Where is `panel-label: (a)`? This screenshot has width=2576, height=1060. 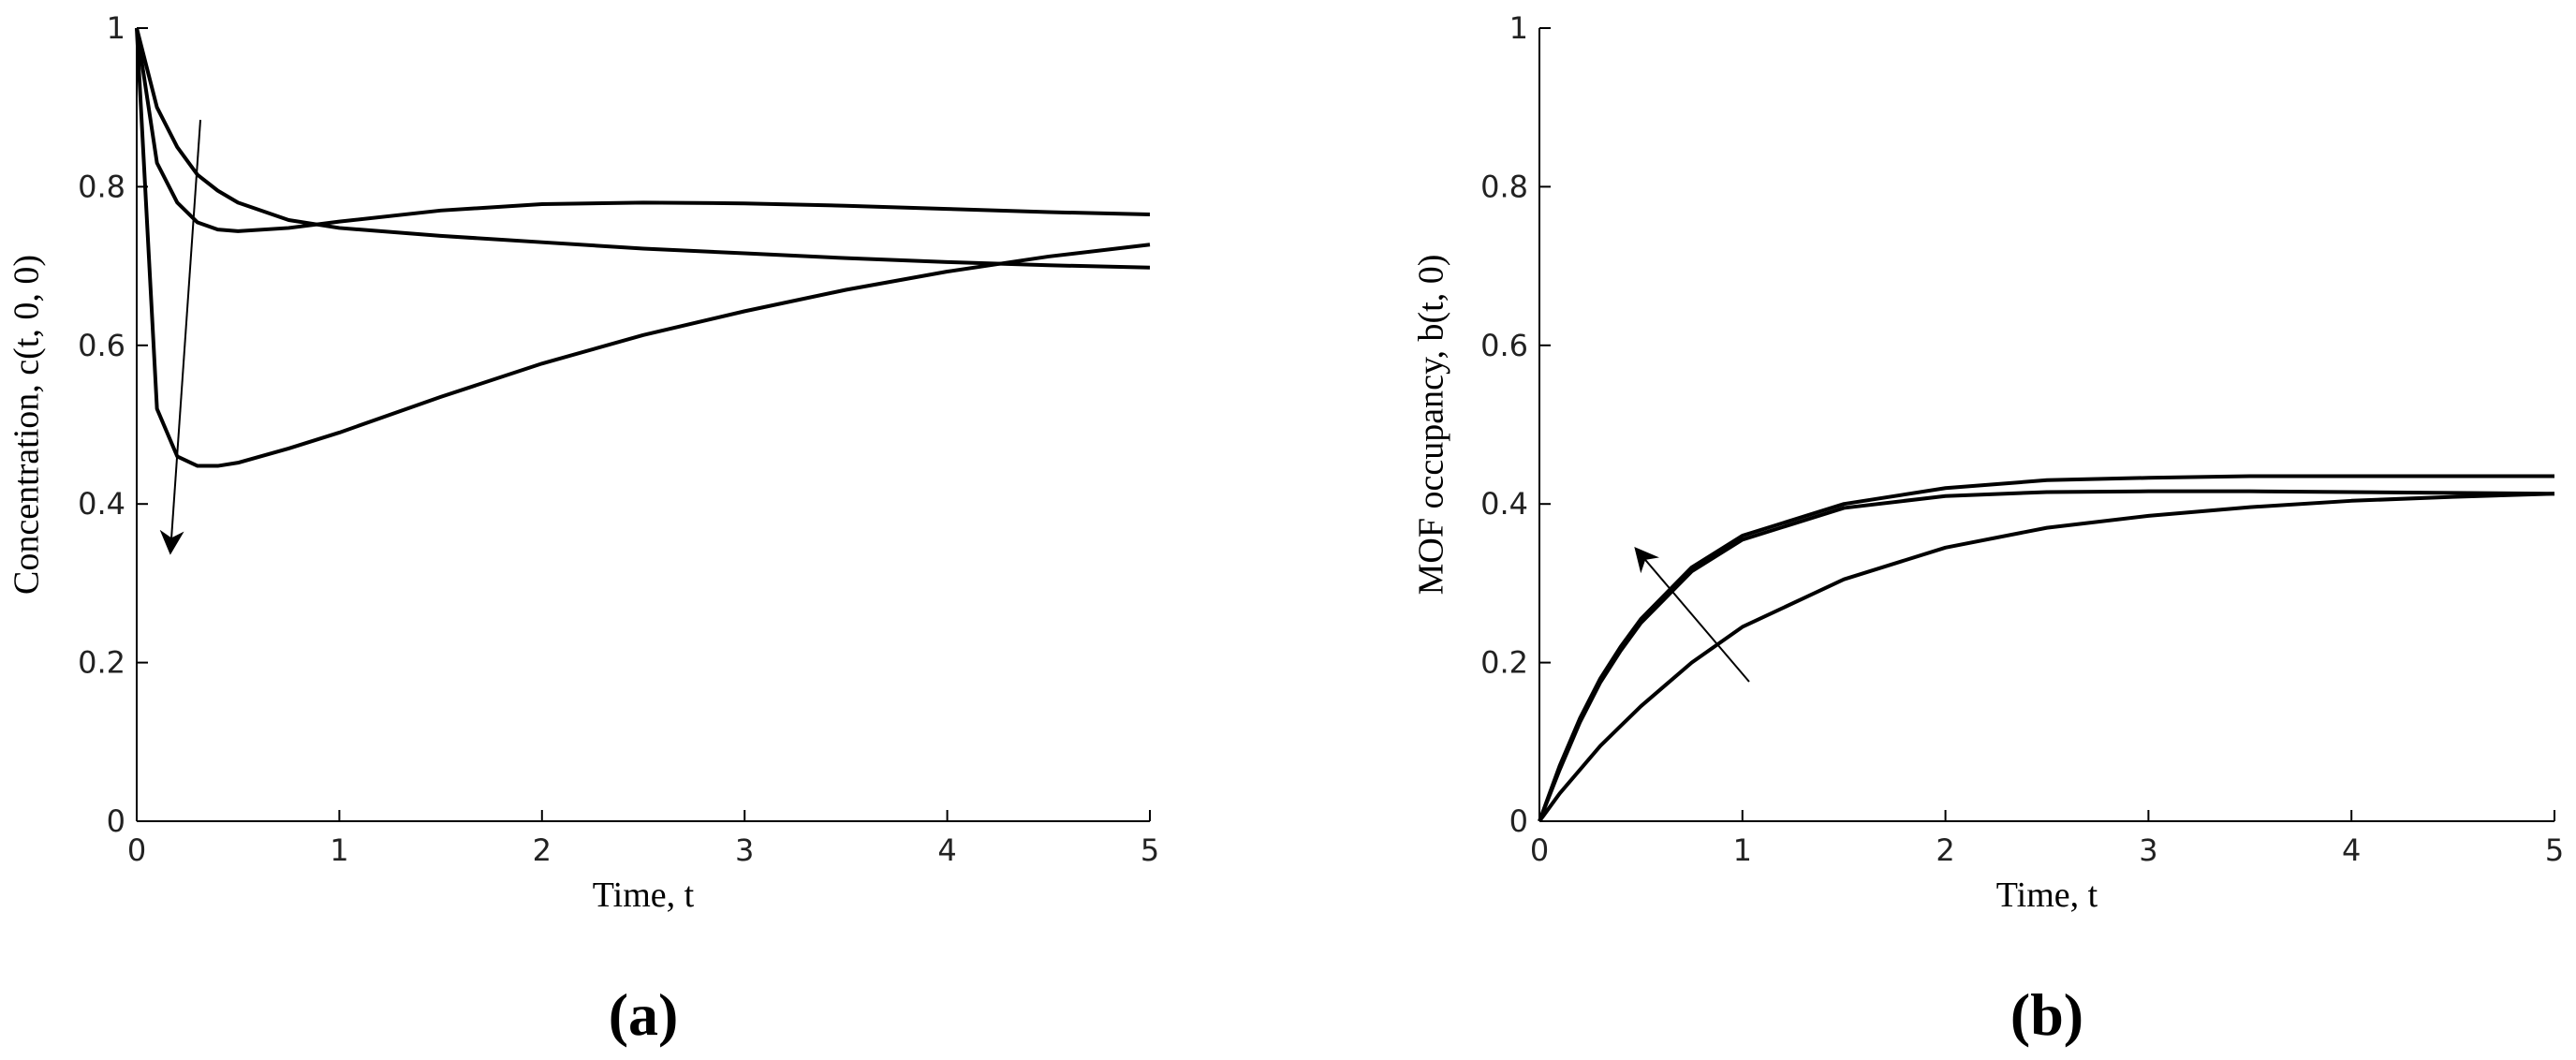 panel-label: (a) is located at coordinates (644, 1014).